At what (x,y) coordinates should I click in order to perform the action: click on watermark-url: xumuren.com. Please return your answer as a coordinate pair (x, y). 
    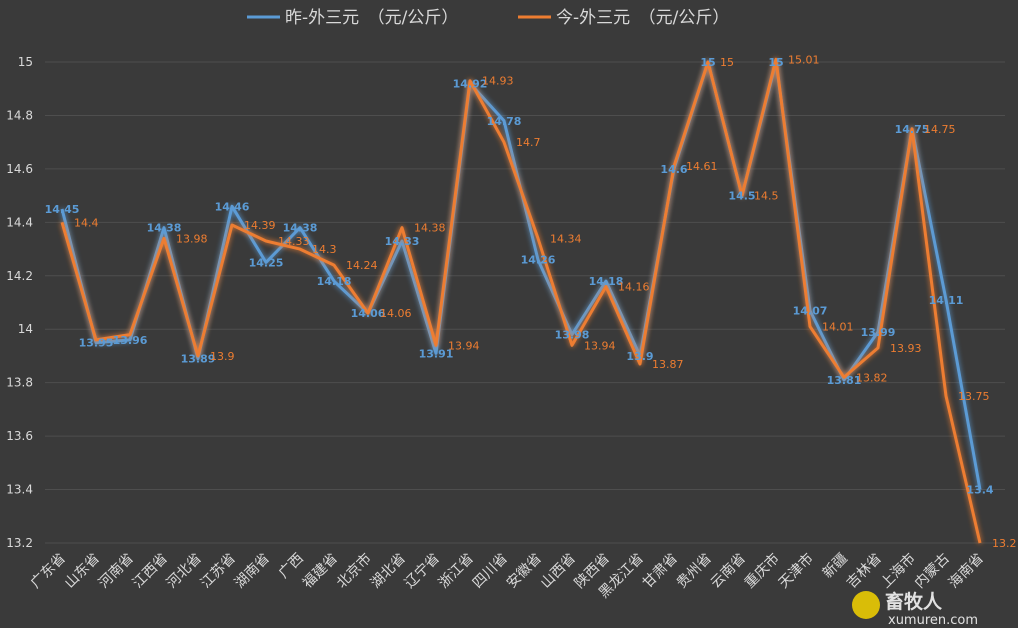
    Looking at the image, I should click on (933, 620).